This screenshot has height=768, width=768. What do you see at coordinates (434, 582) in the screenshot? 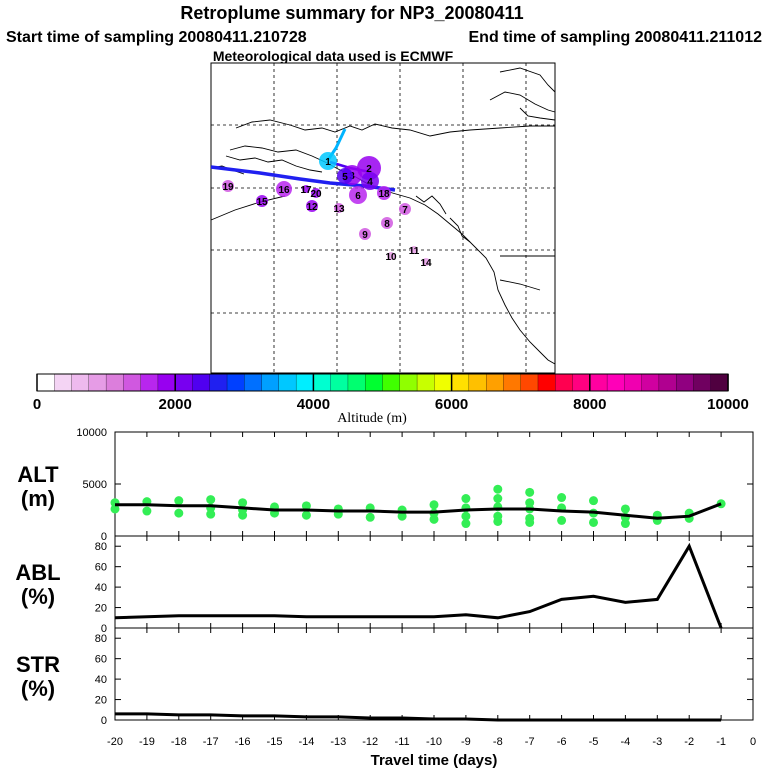
I see `panel-frame` at bounding box center [434, 582].